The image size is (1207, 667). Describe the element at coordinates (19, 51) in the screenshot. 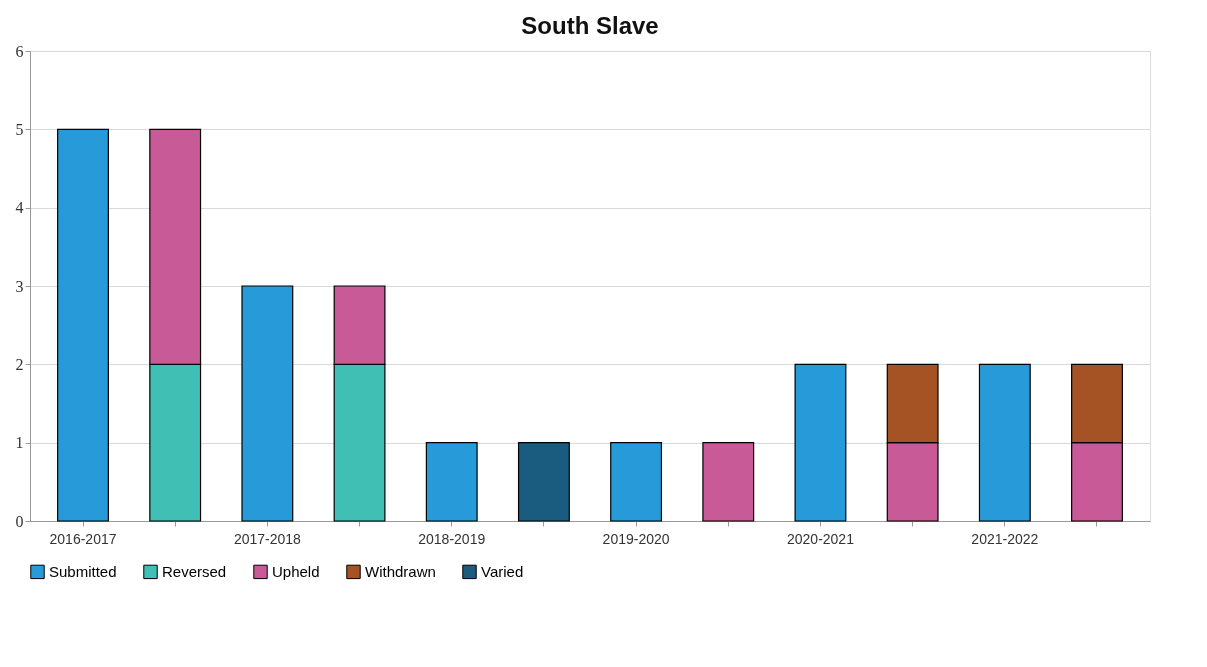

I see `y-tick-label: 6` at that location.